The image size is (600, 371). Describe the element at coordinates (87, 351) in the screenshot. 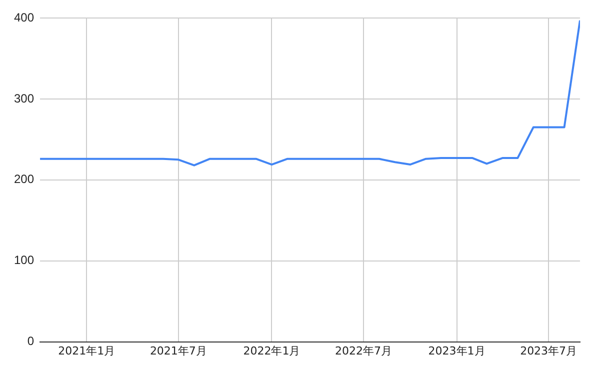

I see `x-tick-label: 2021年1月` at that location.